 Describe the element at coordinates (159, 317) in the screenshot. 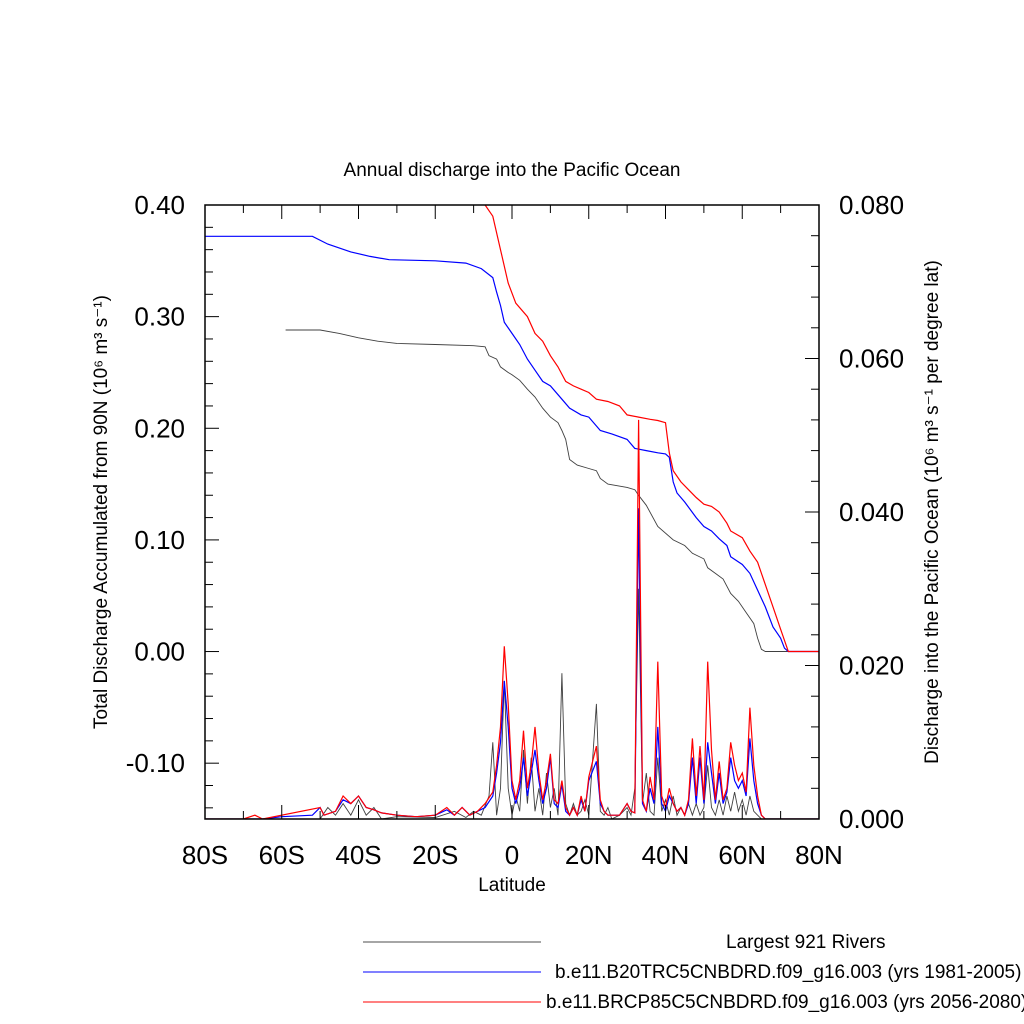

I see `y-left-tick-label: 0.30` at that location.